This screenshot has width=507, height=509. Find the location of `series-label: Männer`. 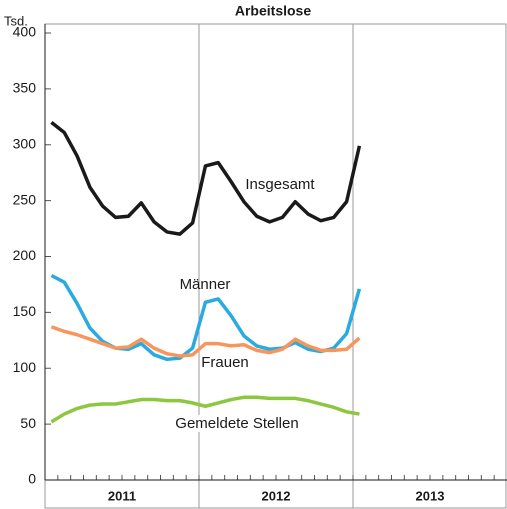

series-label: Männer is located at coordinates (205, 284).